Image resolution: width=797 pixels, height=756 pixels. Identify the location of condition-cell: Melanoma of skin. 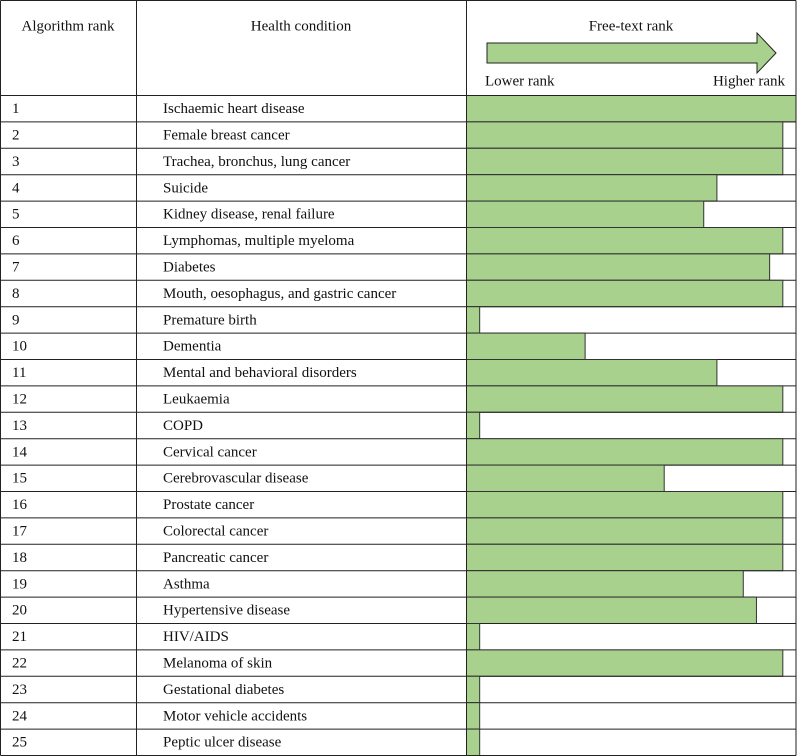
(218, 664).